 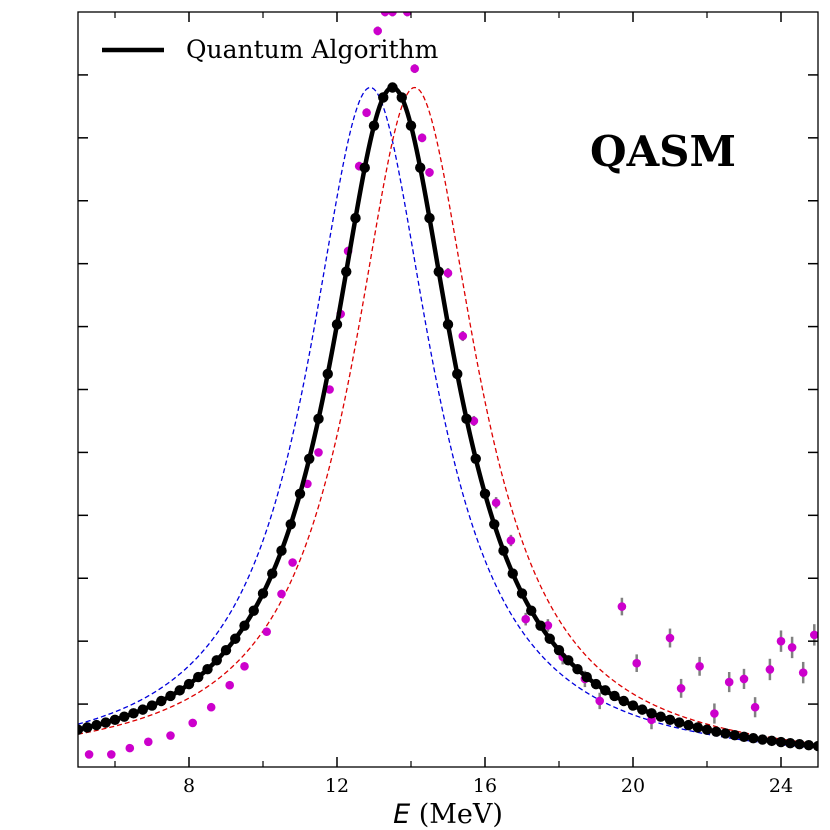 What do you see at coordinates (781, 786) in the screenshot?
I see `x-tick-label-4: 24` at bounding box center [781, 786].